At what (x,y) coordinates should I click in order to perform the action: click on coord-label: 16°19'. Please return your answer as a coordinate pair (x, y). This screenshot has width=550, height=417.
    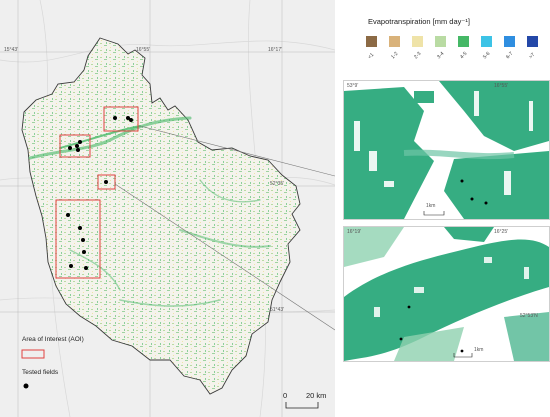
    Looking at the image, I should click on (354, 232).